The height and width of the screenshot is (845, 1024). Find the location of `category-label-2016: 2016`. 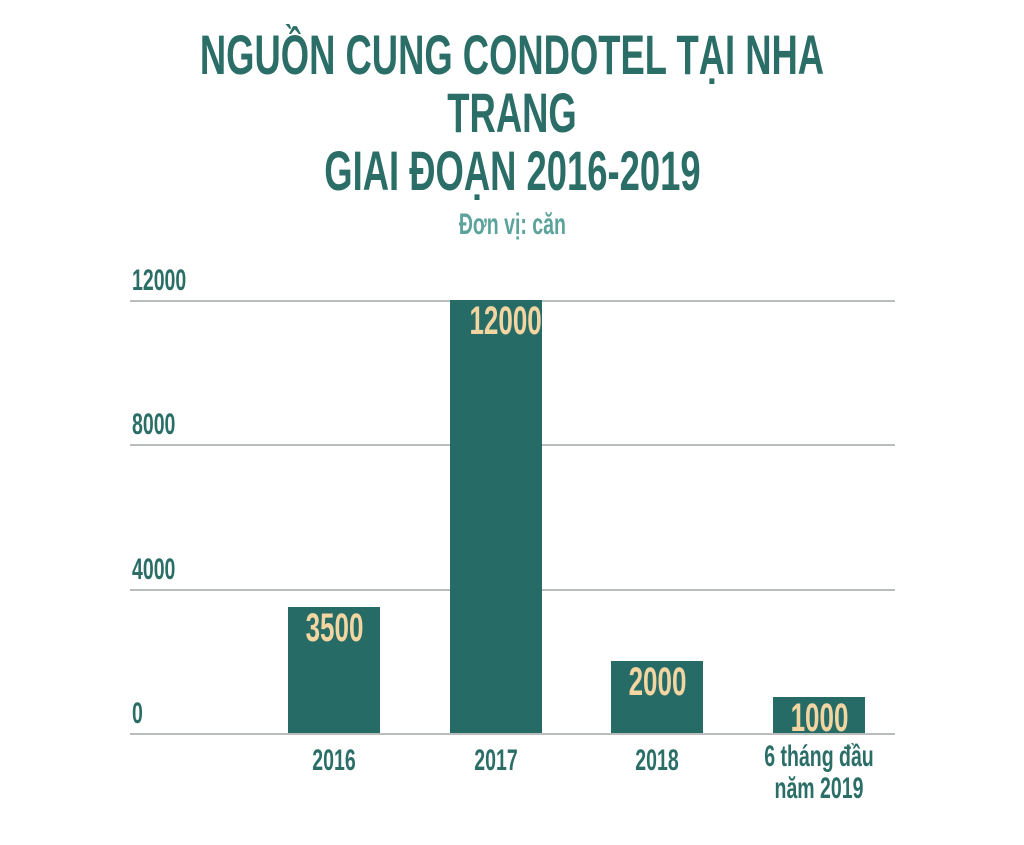

category-label-2016: 2016 is located at coordinates (334, 760).